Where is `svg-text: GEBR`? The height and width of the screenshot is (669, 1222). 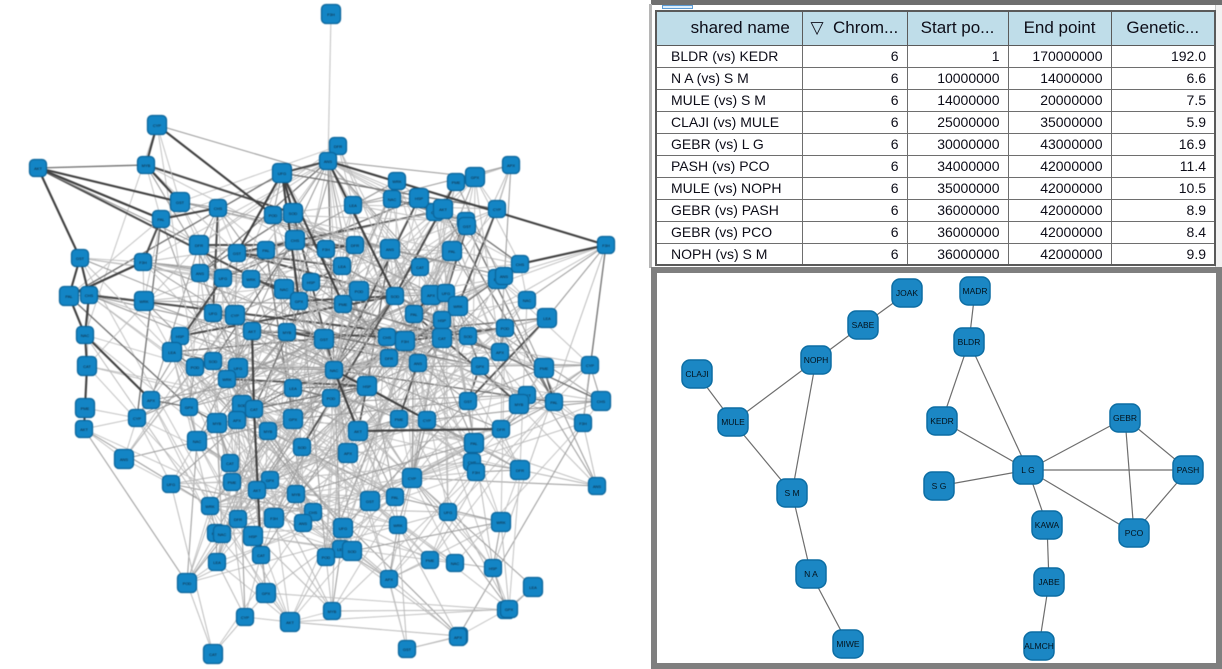
svg-text: GEBR is located at coordinates (1125, 418).